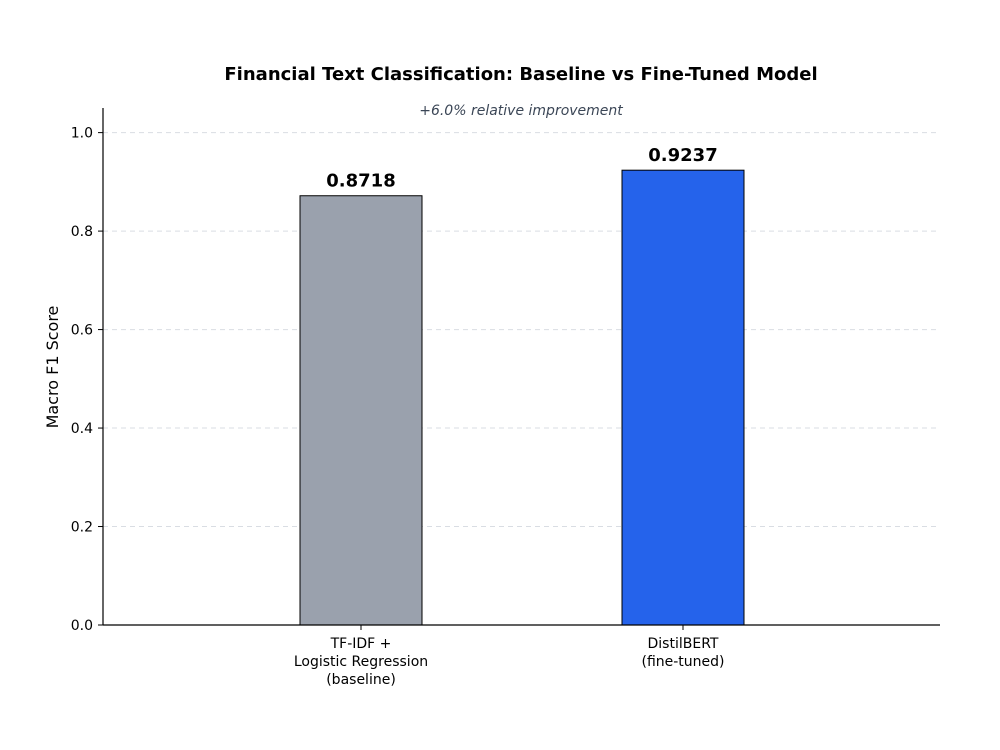  What do you see at coordinates (82, 429) in the screenshot?
I see `y-tick-label: 0.4` at bounding box center [82, 429].